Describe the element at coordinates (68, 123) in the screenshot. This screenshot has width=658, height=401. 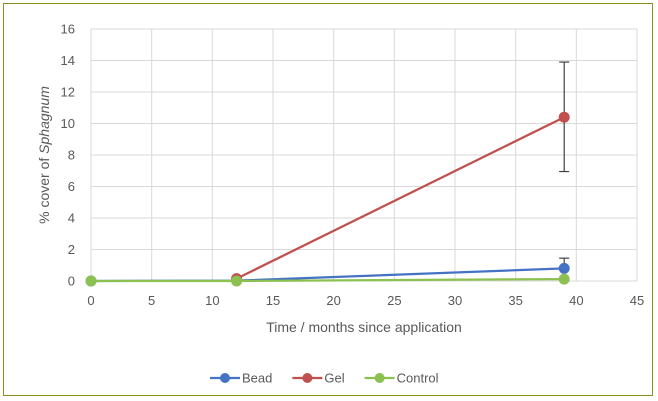
I see `y-tick-label: 10` at that location.